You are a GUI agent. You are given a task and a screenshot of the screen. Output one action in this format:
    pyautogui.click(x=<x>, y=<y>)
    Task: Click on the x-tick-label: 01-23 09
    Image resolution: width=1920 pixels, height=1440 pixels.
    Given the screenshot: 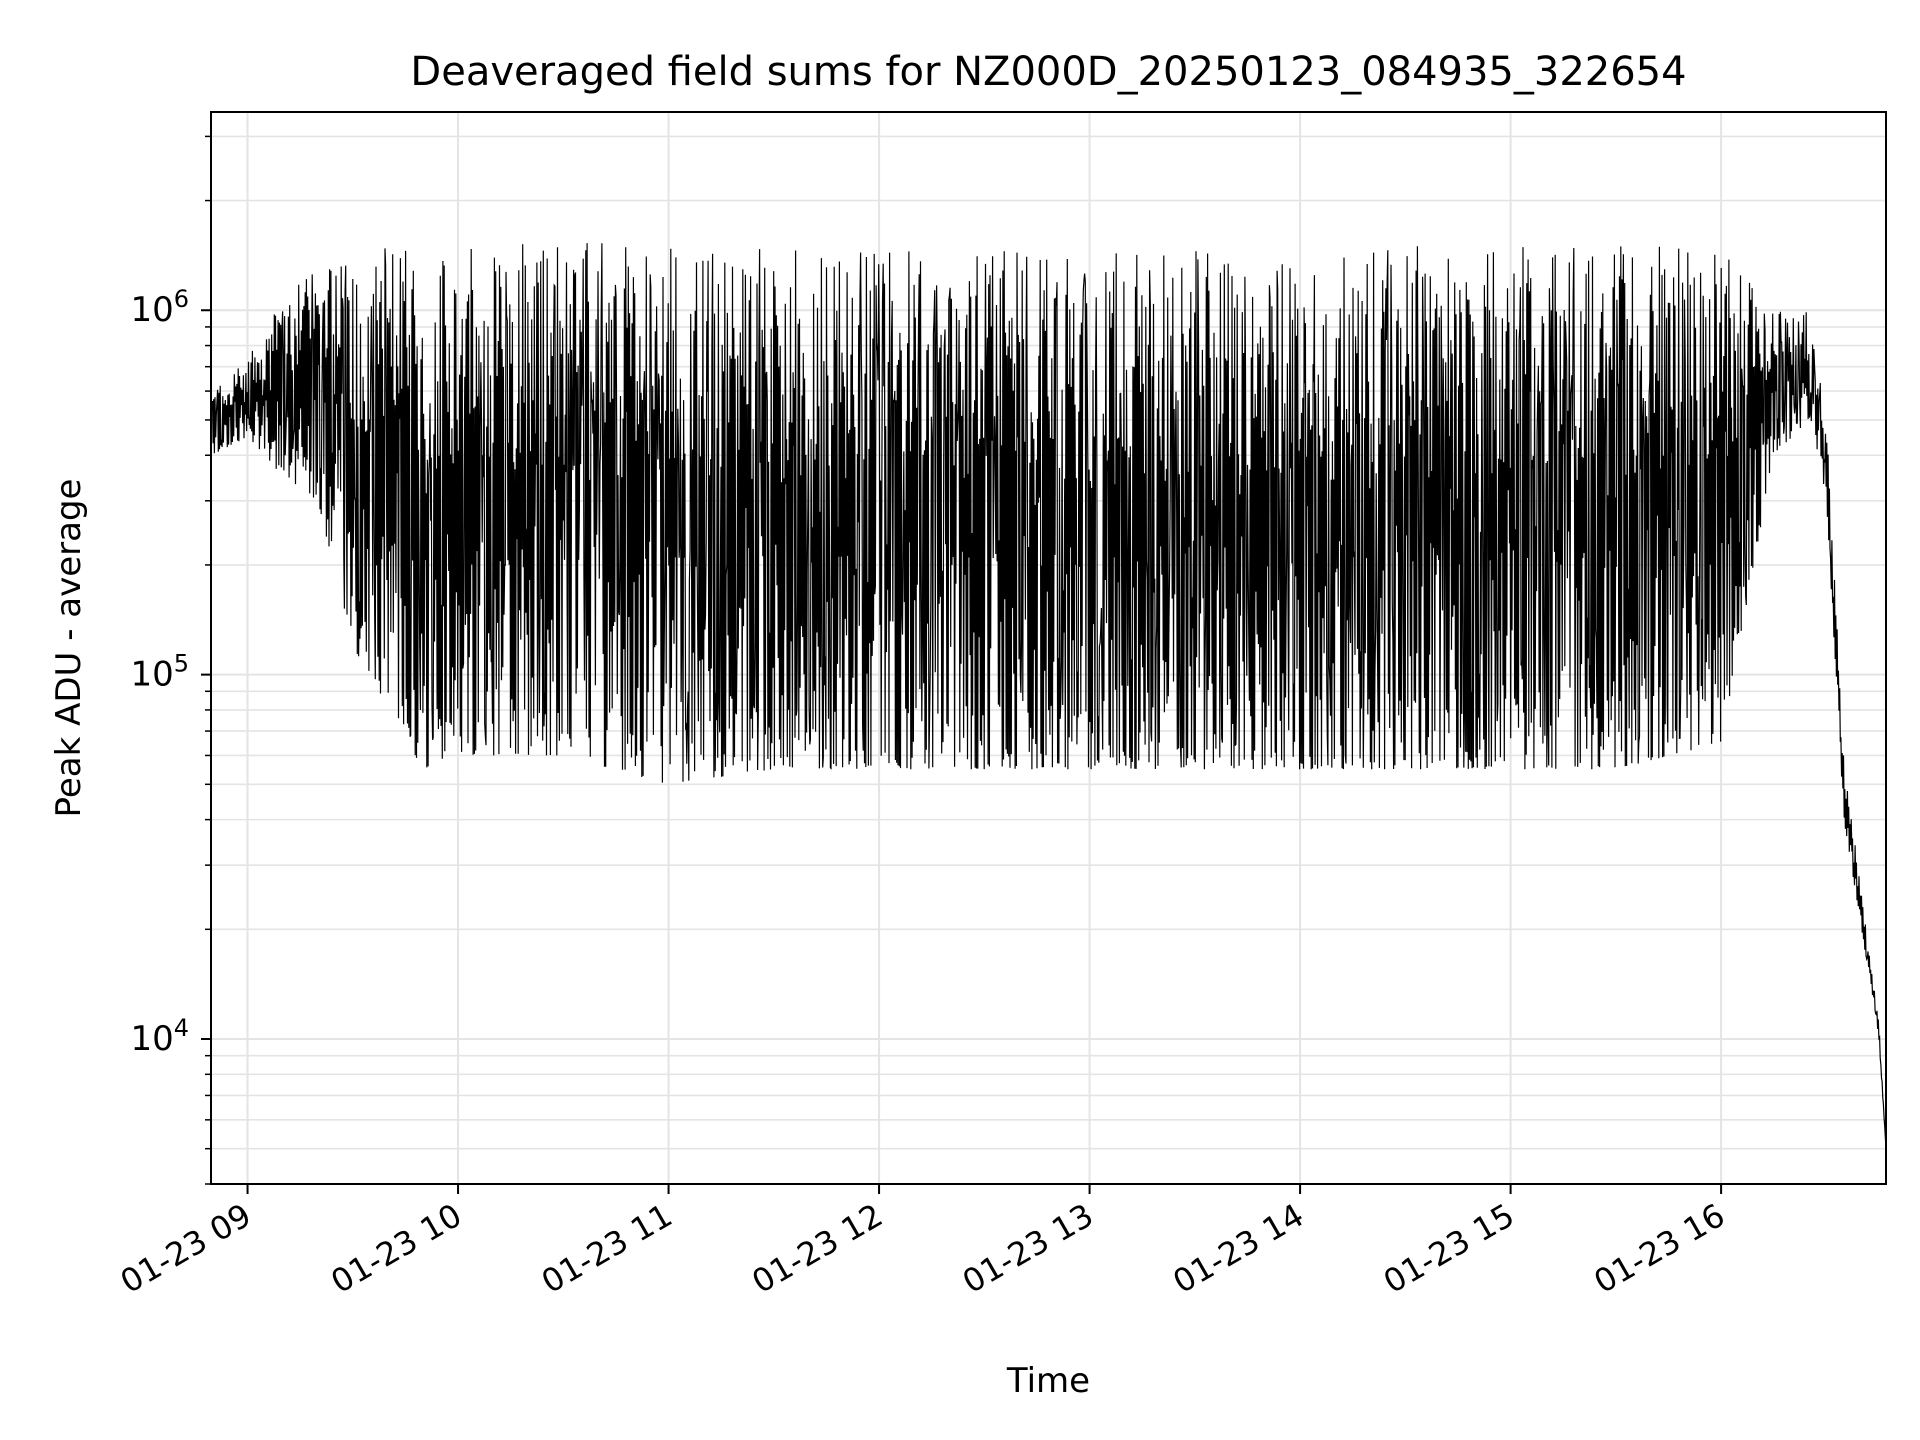 What is the action you would take?
    pyautogui.click(x=186, y=1248)
    